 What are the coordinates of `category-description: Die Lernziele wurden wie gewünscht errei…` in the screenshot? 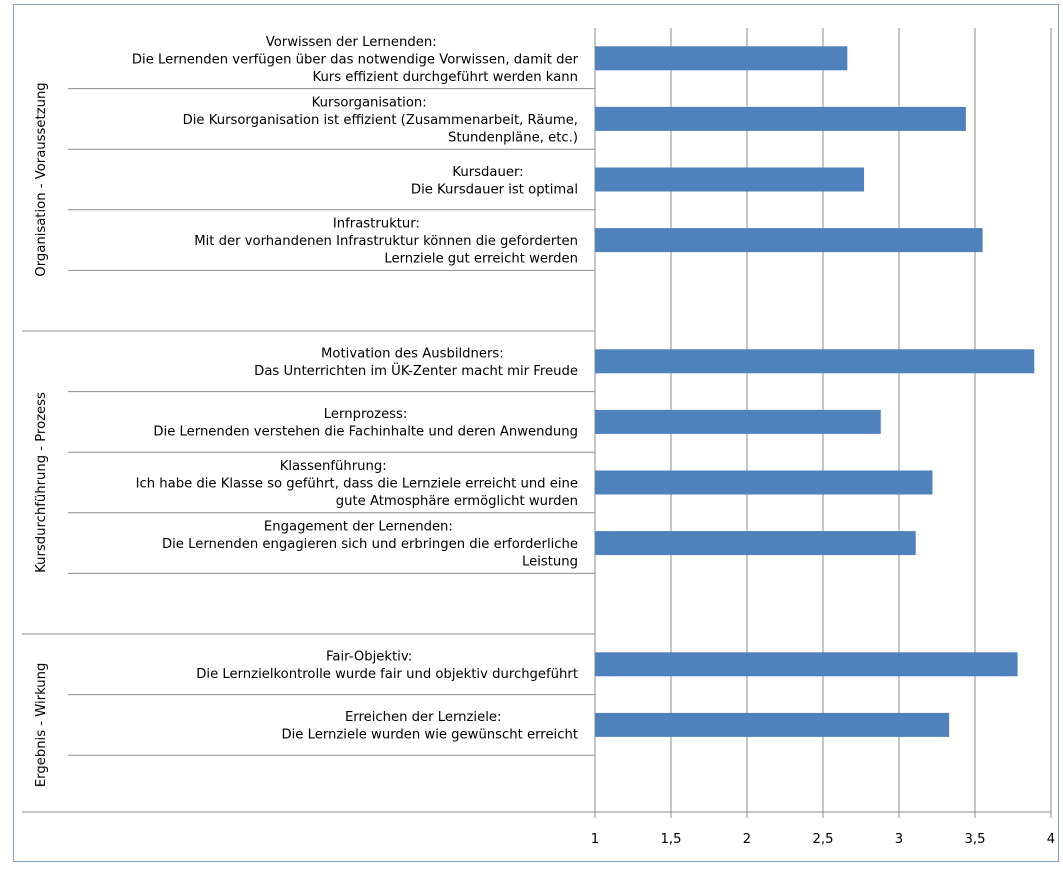 It's located at (429, 735).